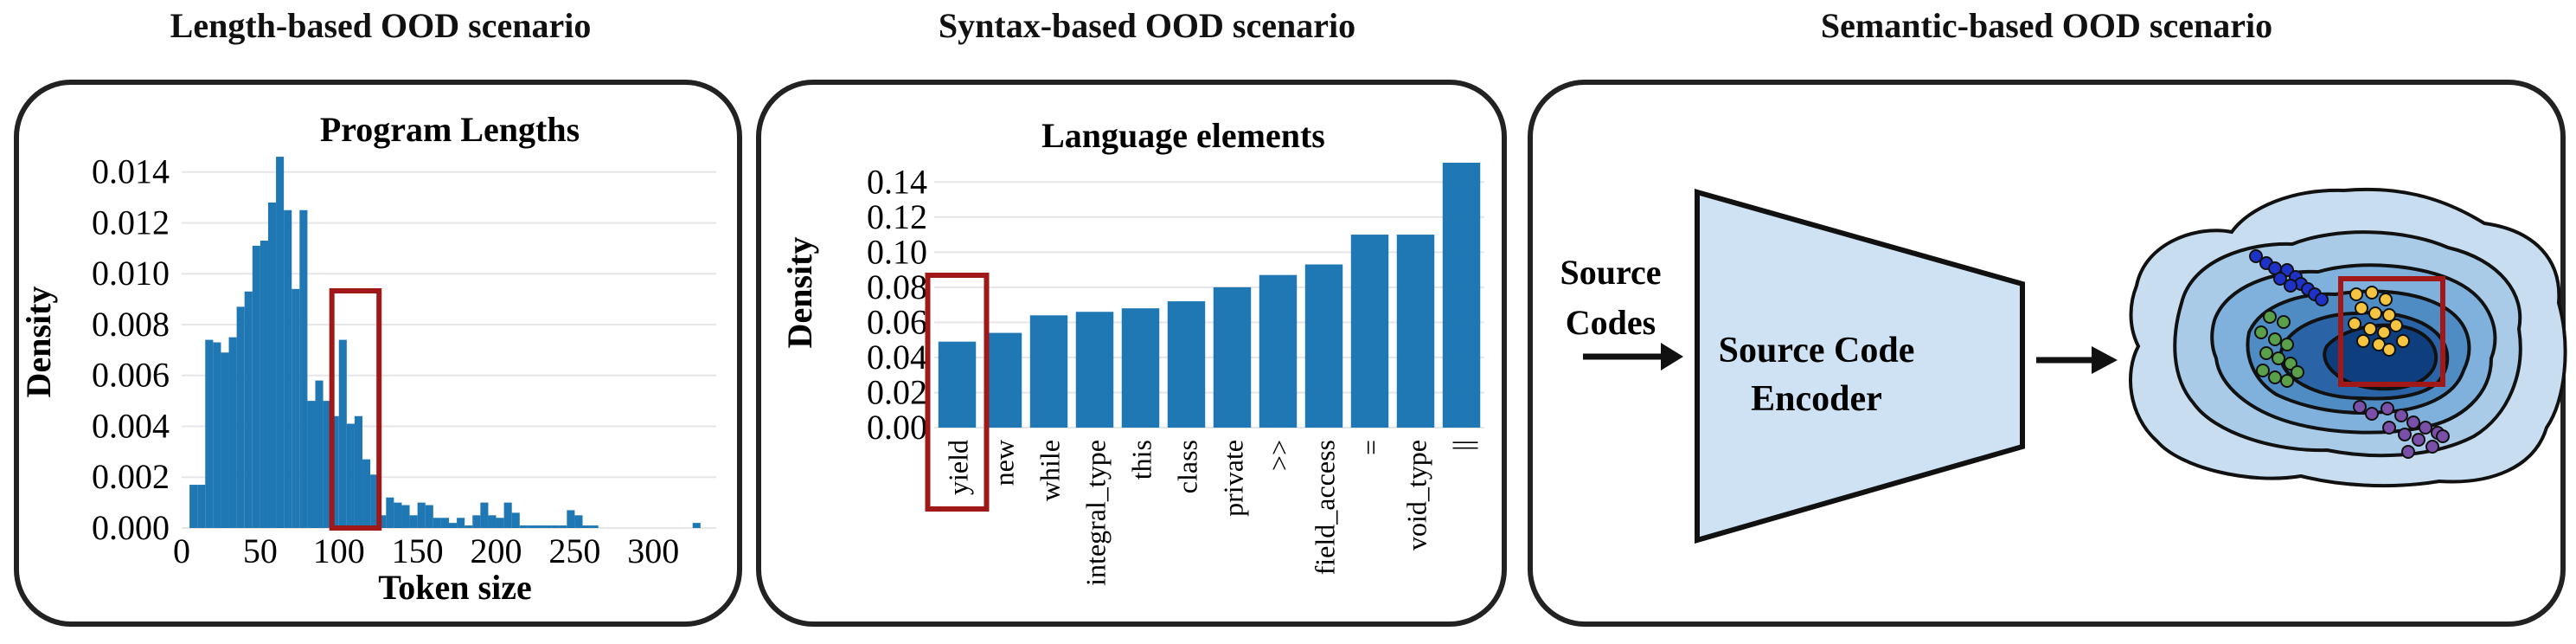 The width and height of the screenshot is (2576, 644). I want to click on y-tick-label: 0.02, so click(897, 391).